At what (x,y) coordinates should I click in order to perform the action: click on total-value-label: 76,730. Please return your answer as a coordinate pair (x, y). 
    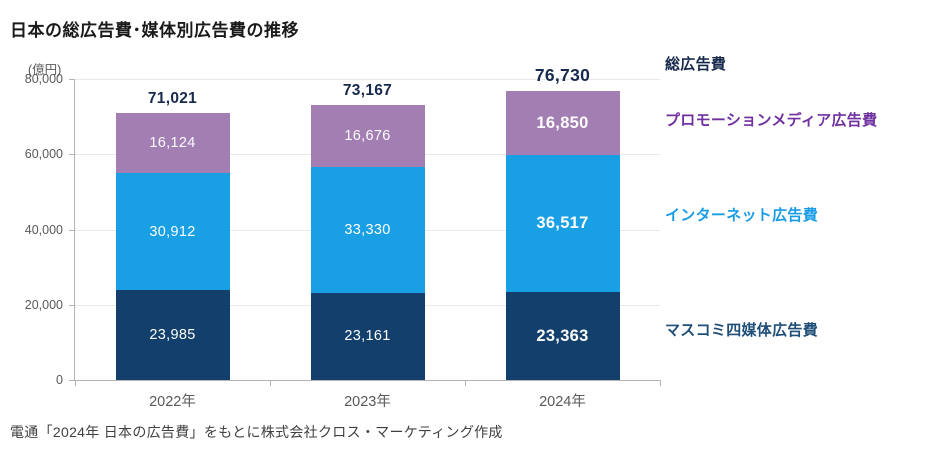
    Looking at the image, I should click on (562, 75).